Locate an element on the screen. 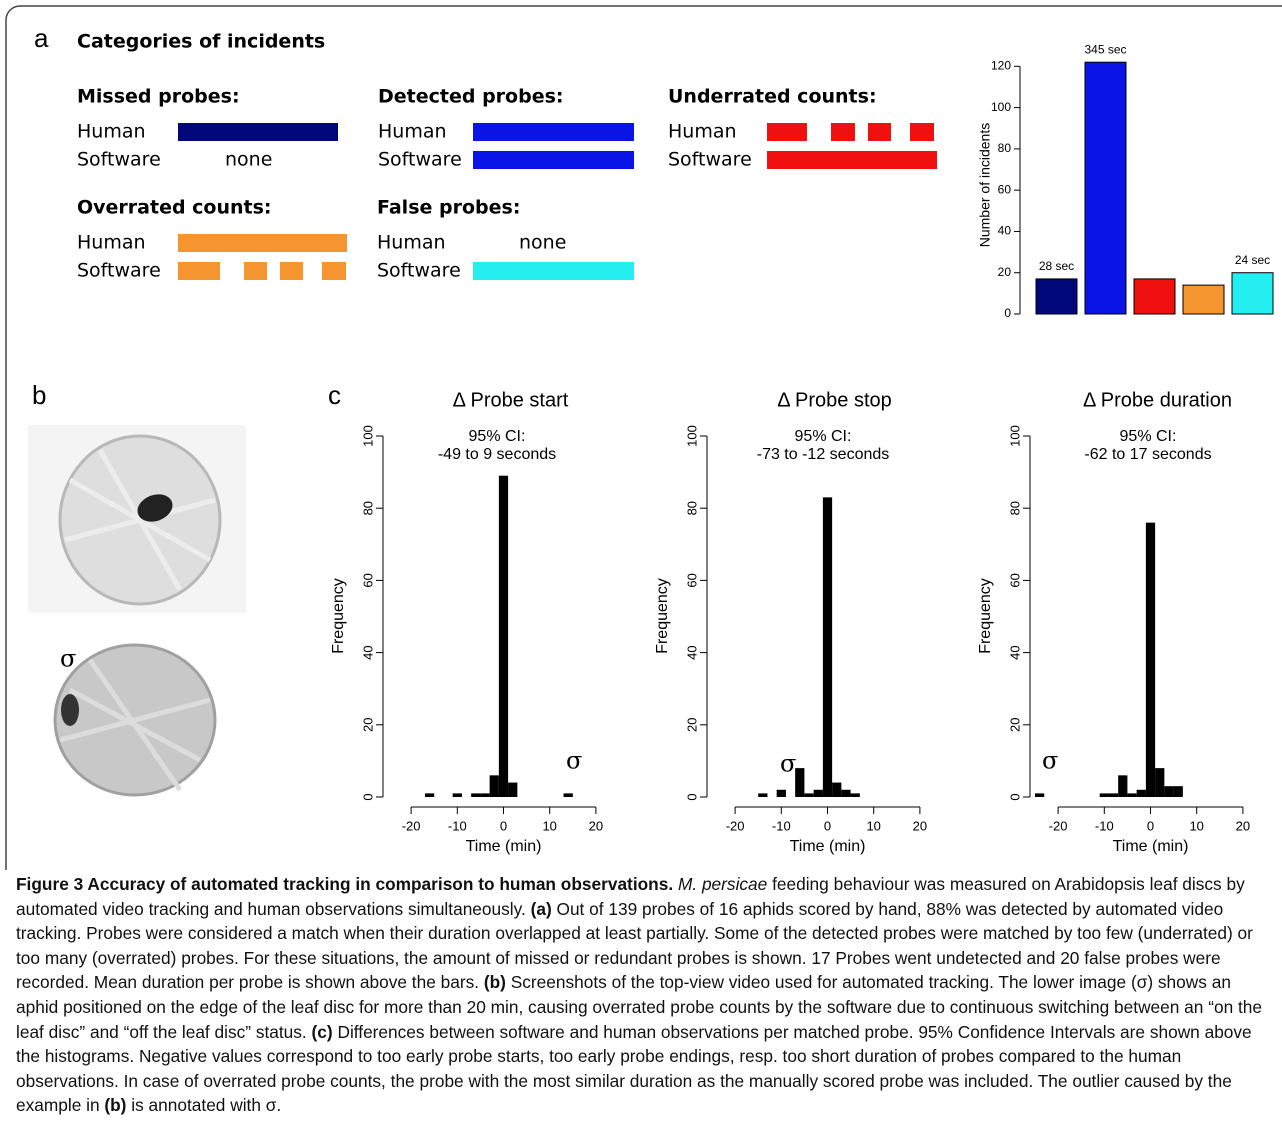 The width and height of the screenshot is (1282, 1136). leaf-image-top is located at coordinates (137, 519).